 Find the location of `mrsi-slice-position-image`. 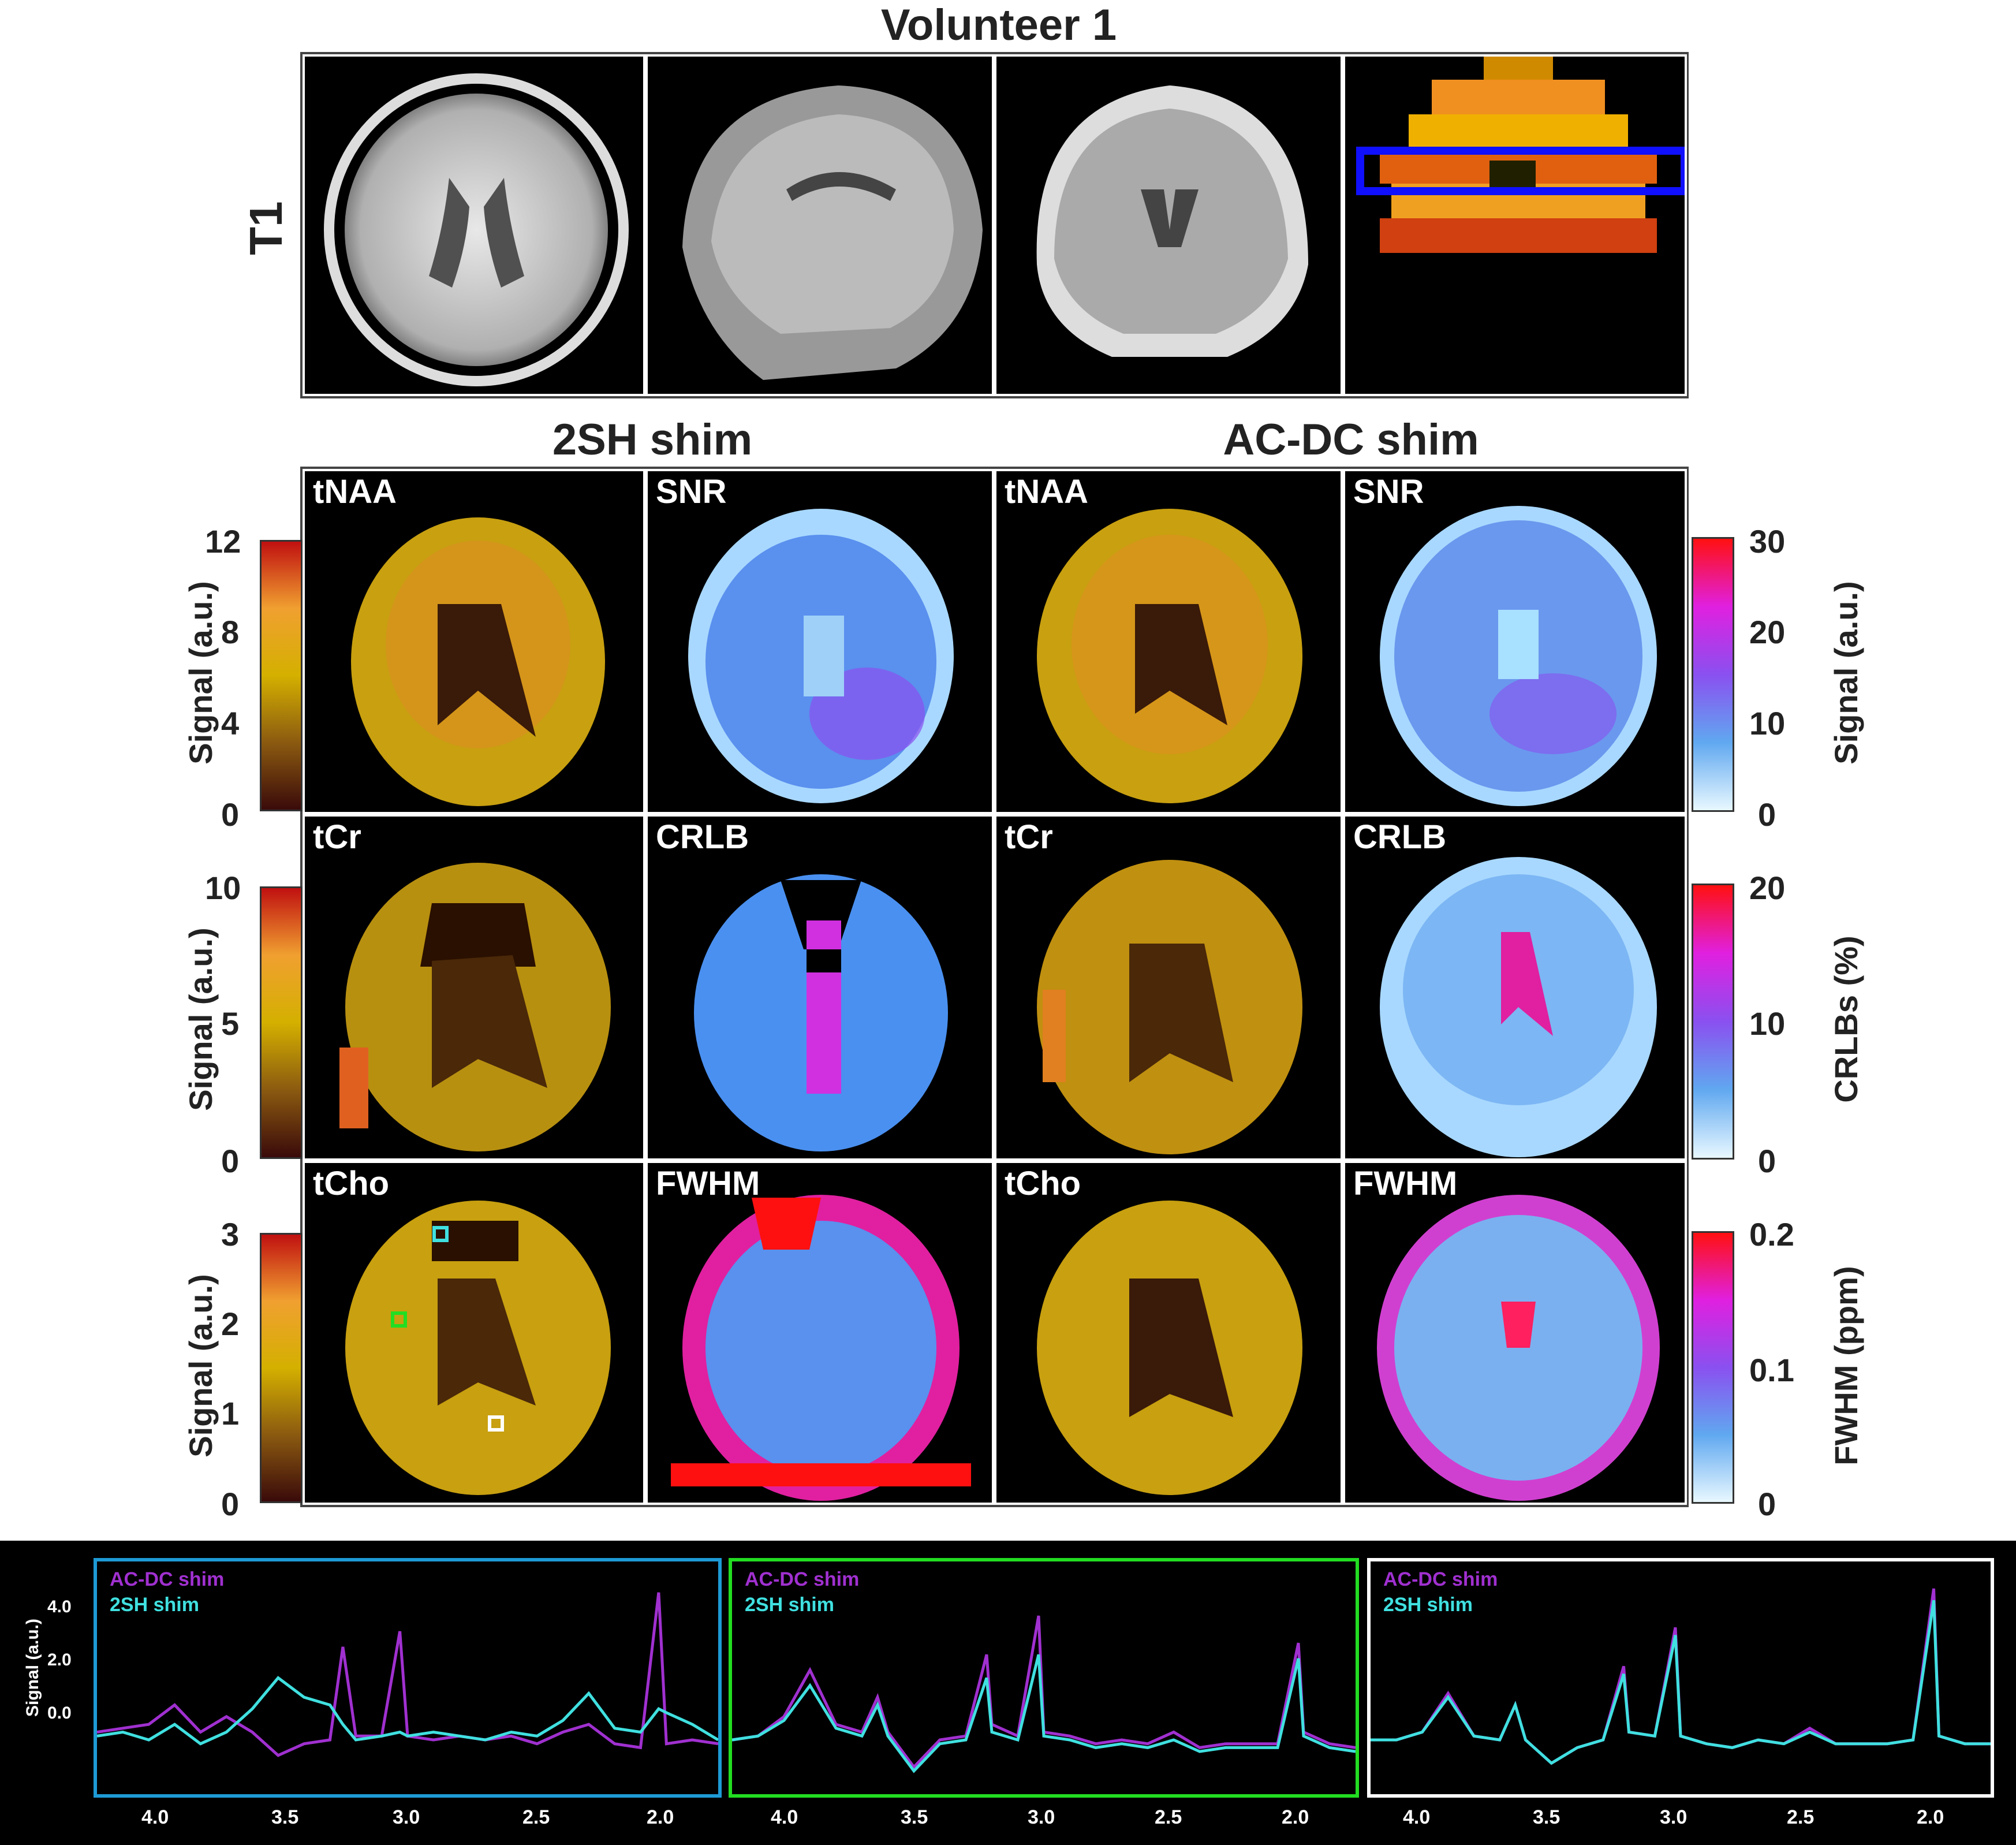

mrsi-slice-position-image is located at coordinates (1515, 225).